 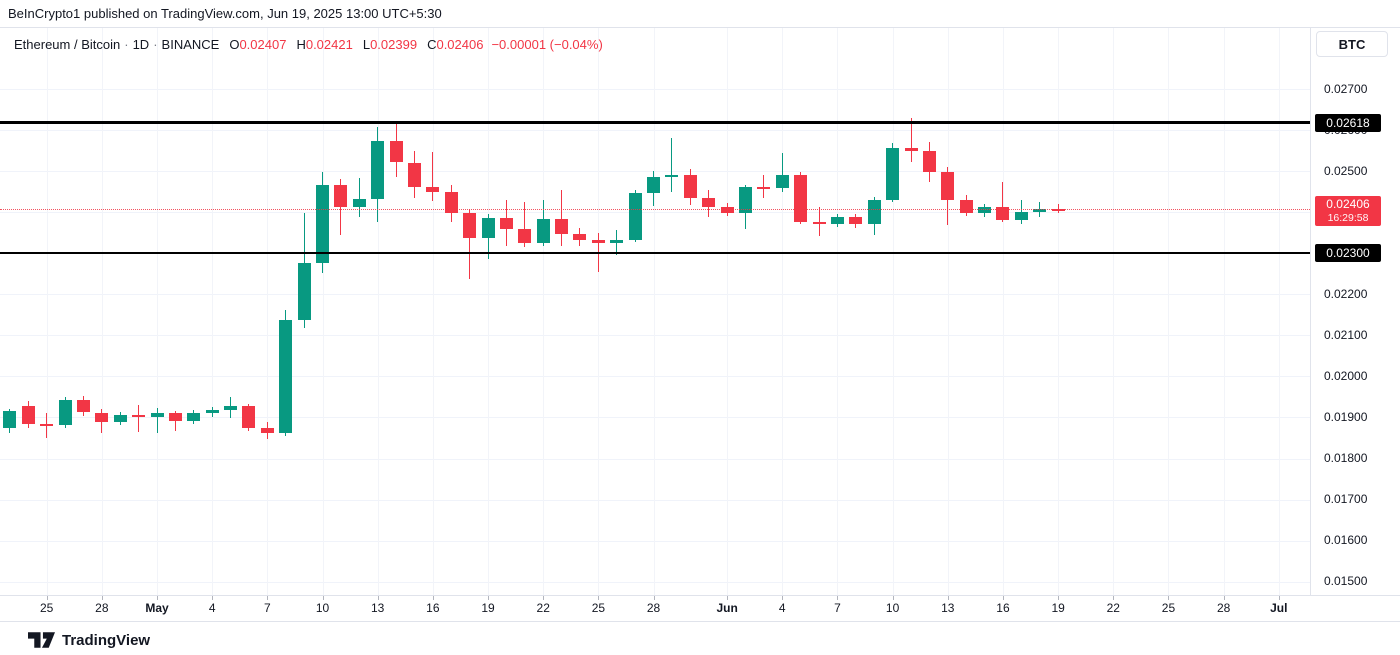 What do you see at coordinates (67, 44) in the screenshot?
I see `symbol-title: Ethereum / Bitcoin` at bounding box center [67, 44].